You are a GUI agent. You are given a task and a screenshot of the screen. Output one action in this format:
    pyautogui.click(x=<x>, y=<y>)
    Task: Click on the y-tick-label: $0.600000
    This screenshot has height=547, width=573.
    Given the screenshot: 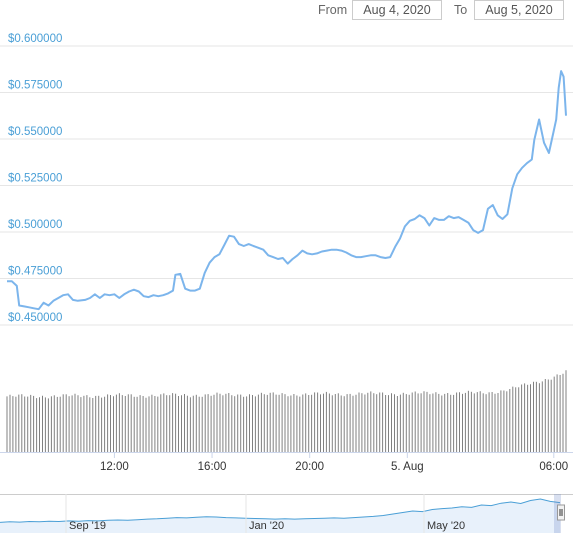 What is the action you would take?
    pyautogui.click(x=35, y=39)
    